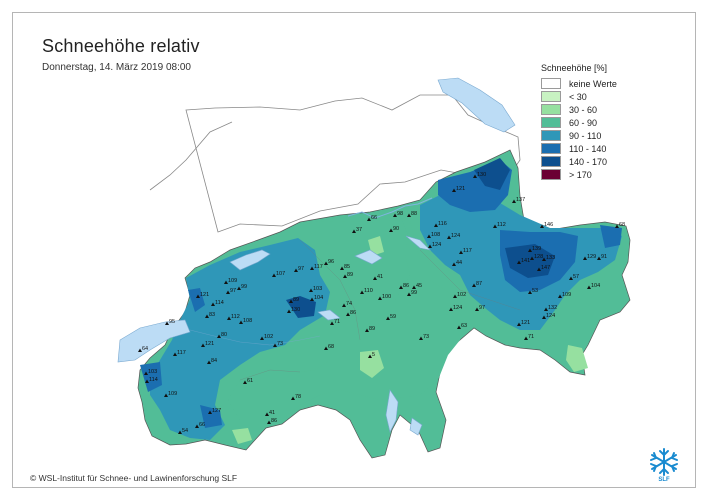  Describe the element at coordinates (145, 349) in the screenshot. I see `station-value: 64` at that location.